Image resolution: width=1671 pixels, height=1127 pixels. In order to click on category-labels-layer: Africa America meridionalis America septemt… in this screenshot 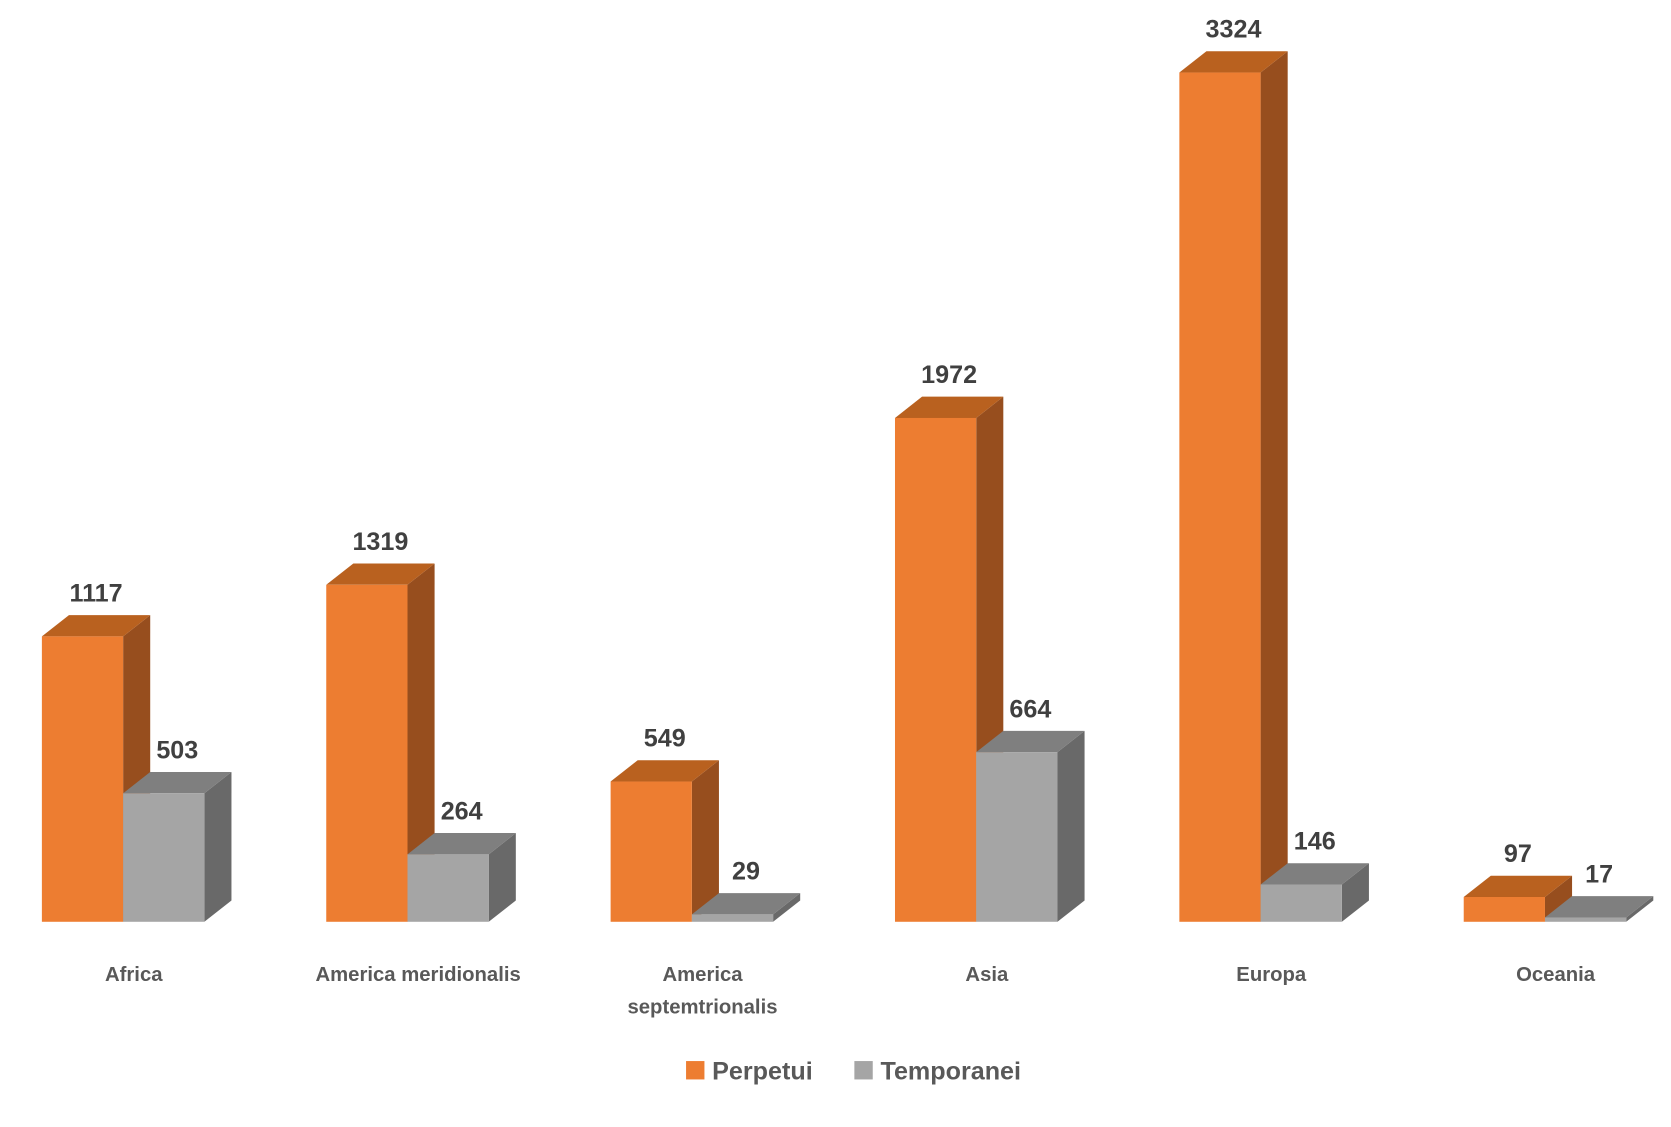, I will do `click(850, 991)`.